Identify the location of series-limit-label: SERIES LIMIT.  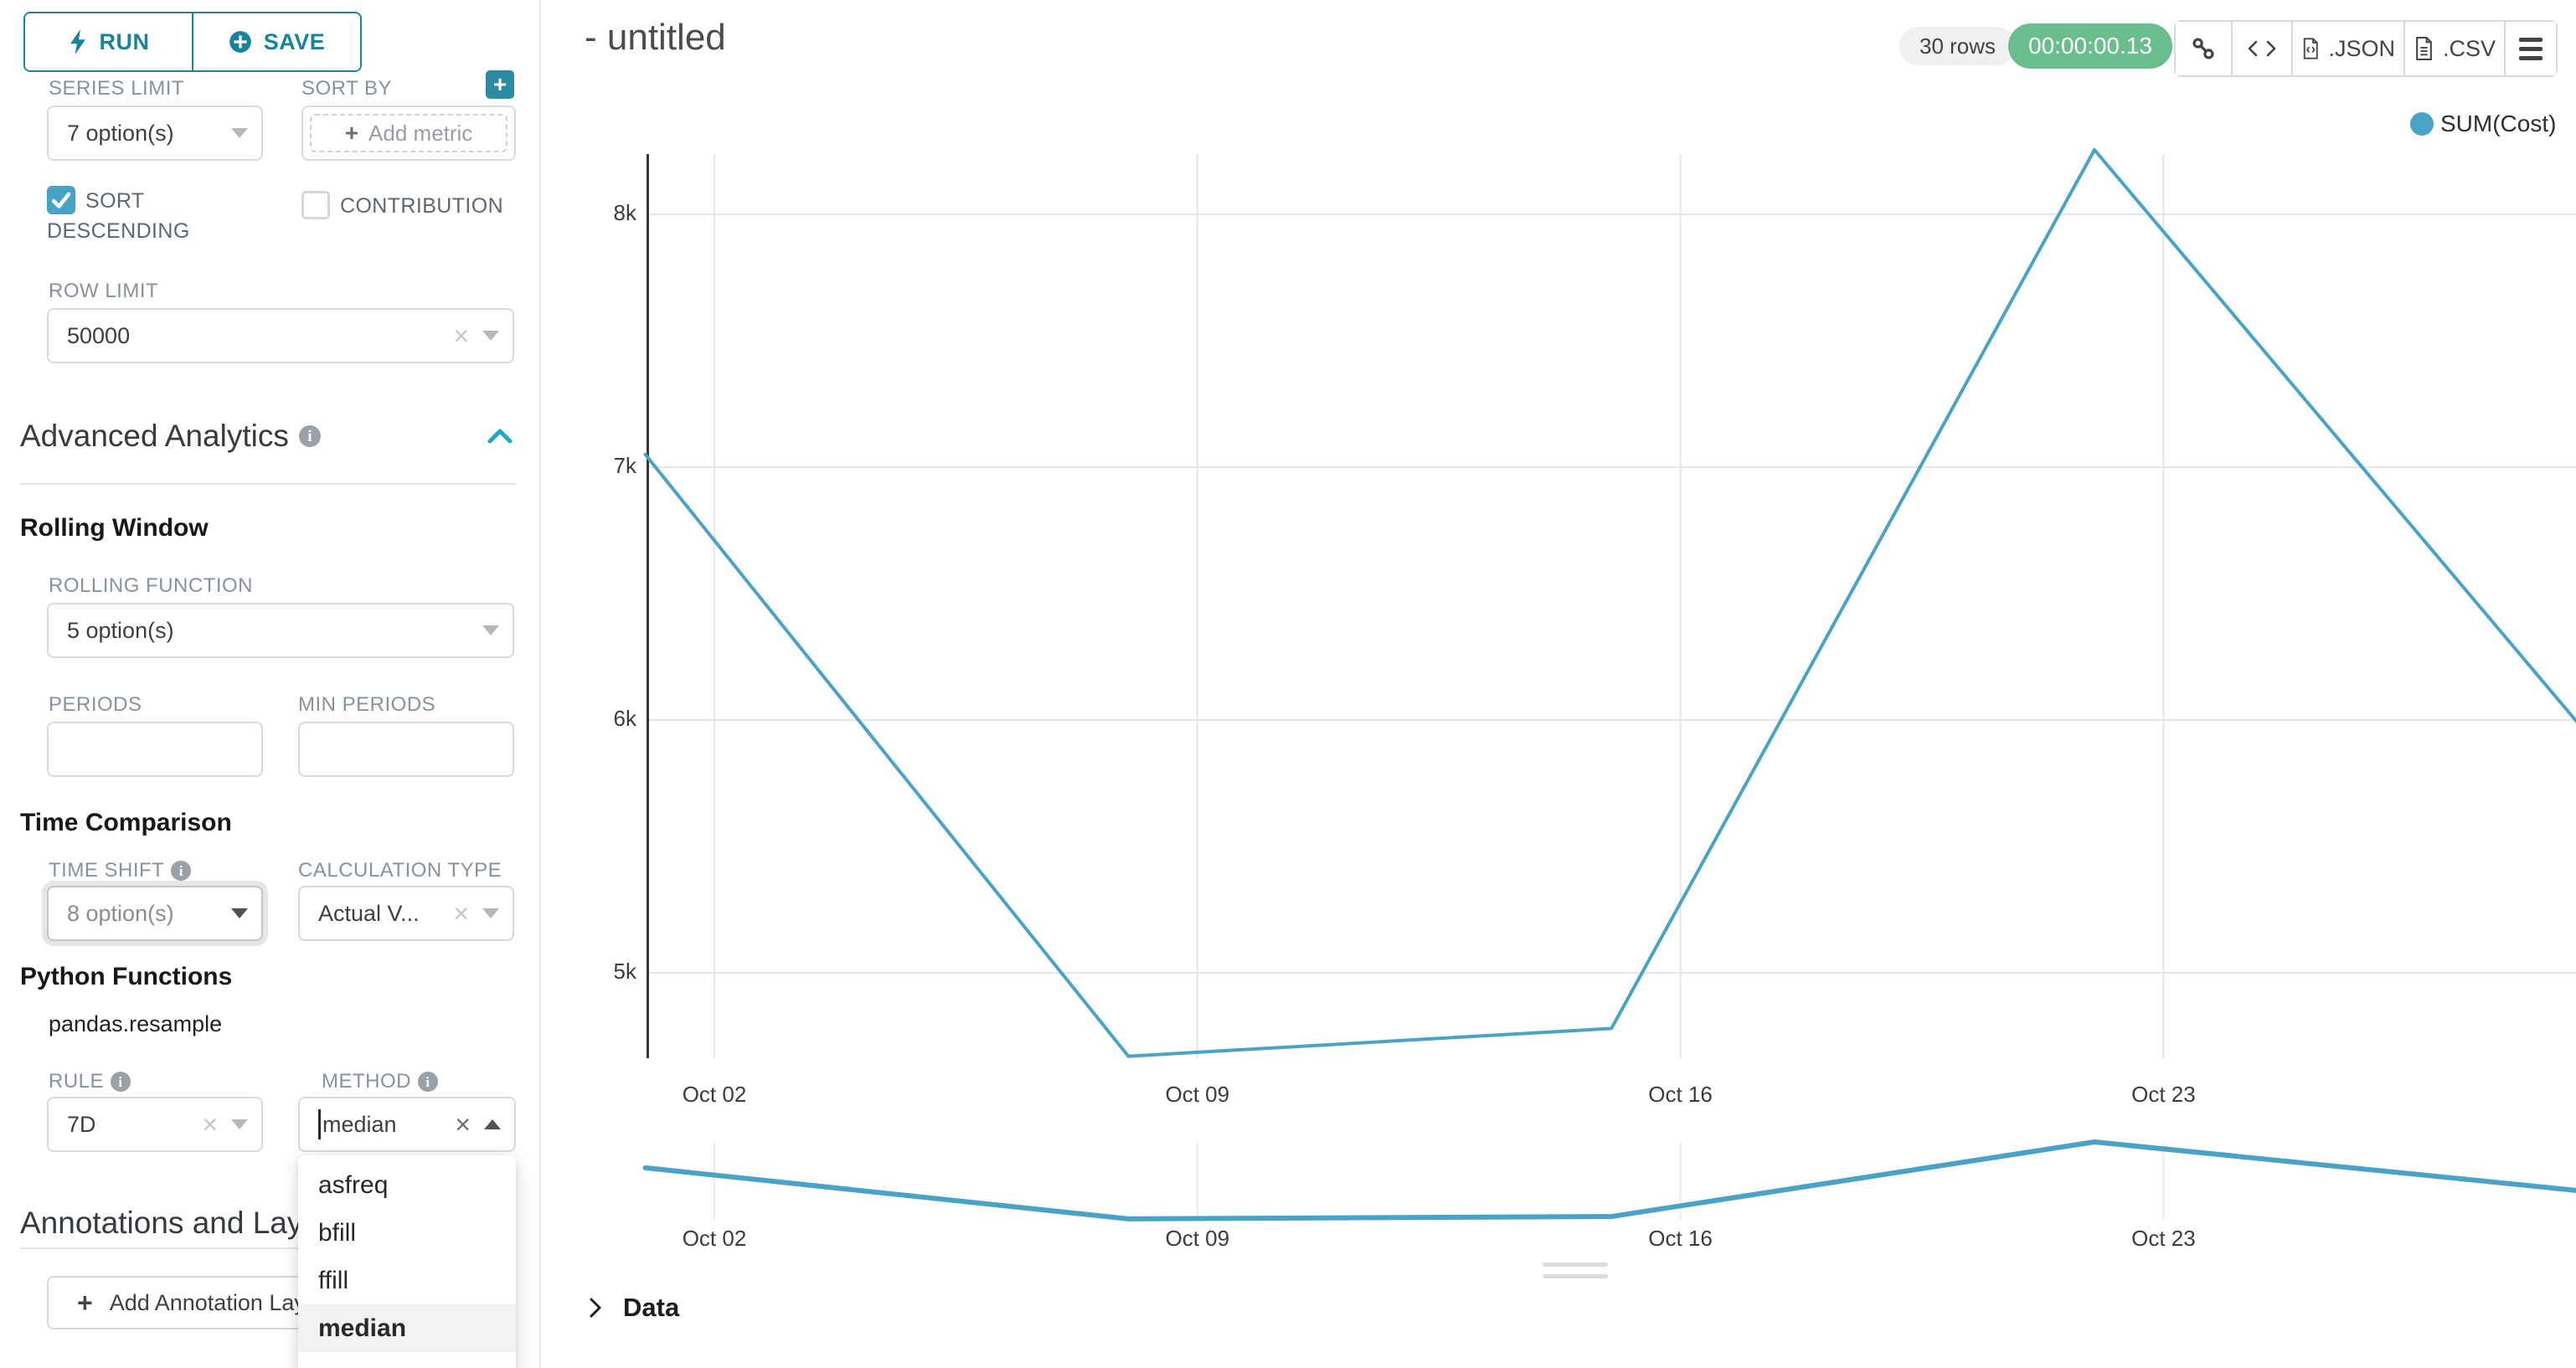
(117, 88).